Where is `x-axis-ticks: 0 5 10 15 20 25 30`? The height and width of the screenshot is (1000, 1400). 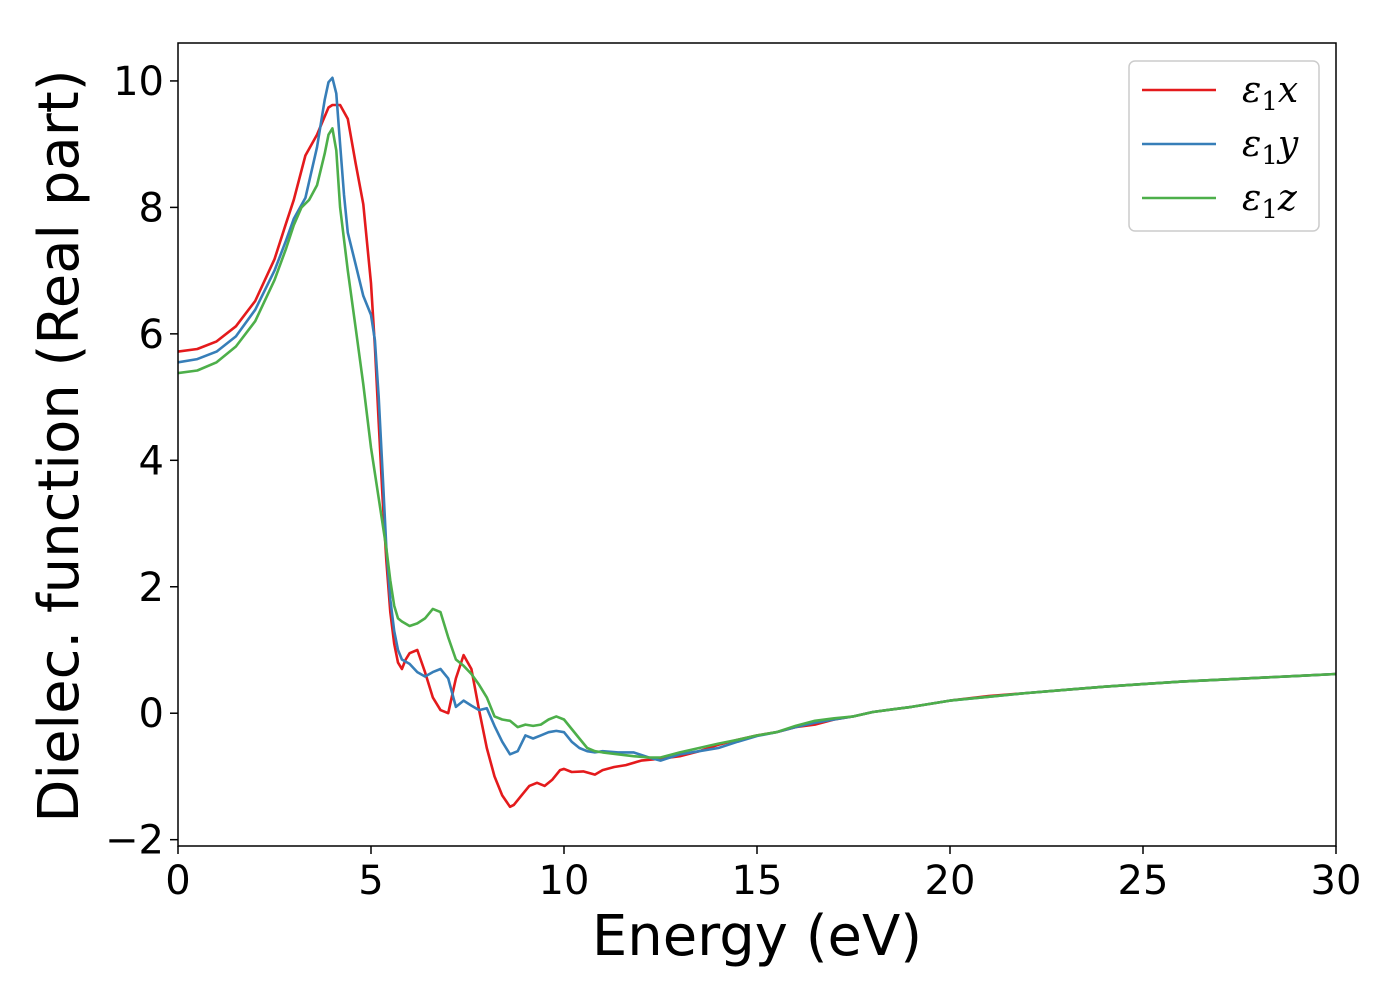
x-axis-ticks: 0 5 10 15 20 25 30 is located at coordinates (763, 875).